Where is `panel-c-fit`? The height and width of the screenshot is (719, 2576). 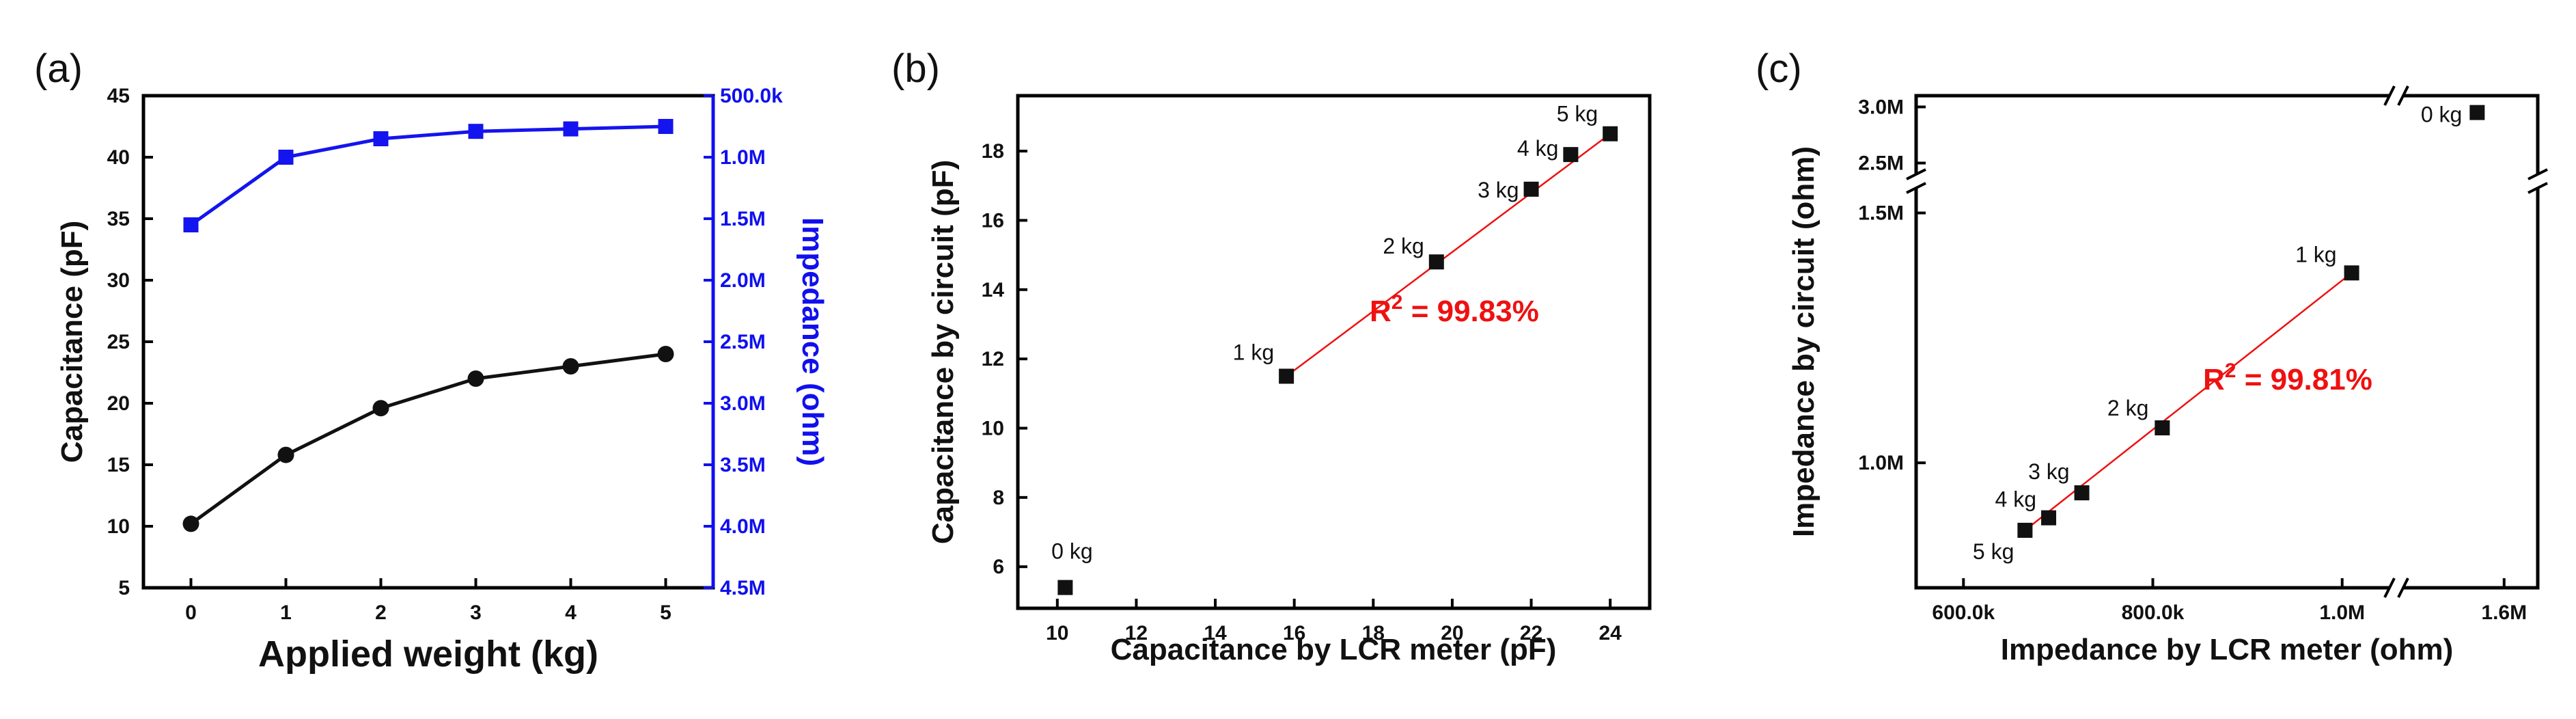
panel-c-fit is located at coordinates (2188, 402).